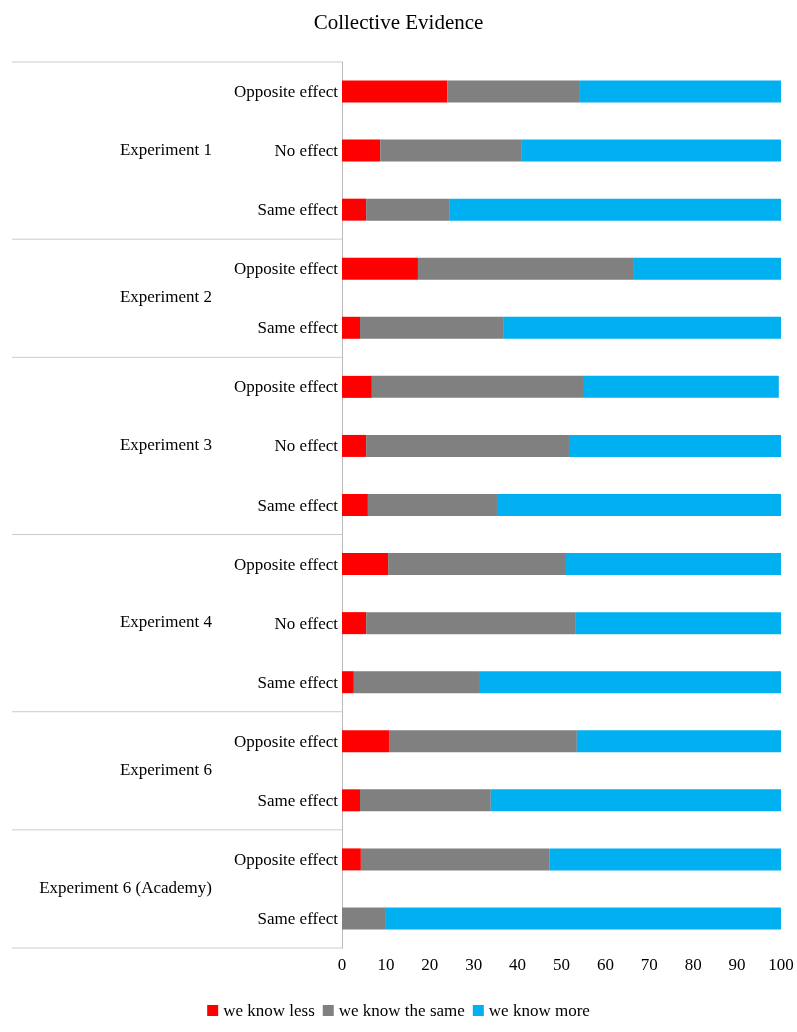  Describe the element at coordinates (737, 964) in the screenshot. I see `x-tick-label: 90` at that location.